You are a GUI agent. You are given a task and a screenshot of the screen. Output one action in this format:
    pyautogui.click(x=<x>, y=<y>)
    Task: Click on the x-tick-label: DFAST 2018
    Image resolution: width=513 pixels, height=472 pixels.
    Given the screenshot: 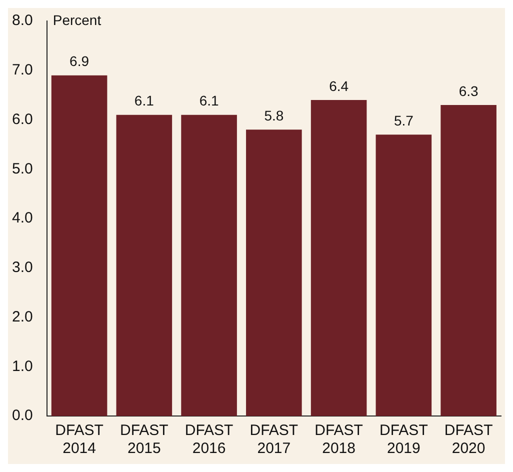 What is the action you would take?
    pyautogui.click(x=338, y=440)
    